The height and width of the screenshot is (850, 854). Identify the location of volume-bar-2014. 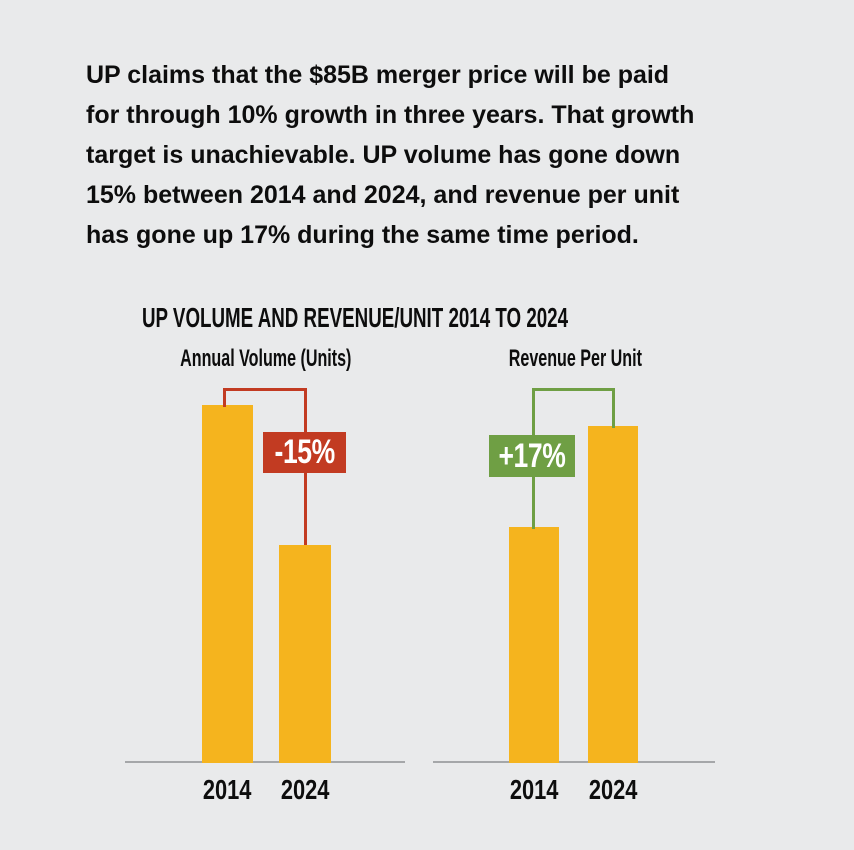
(227, 584).